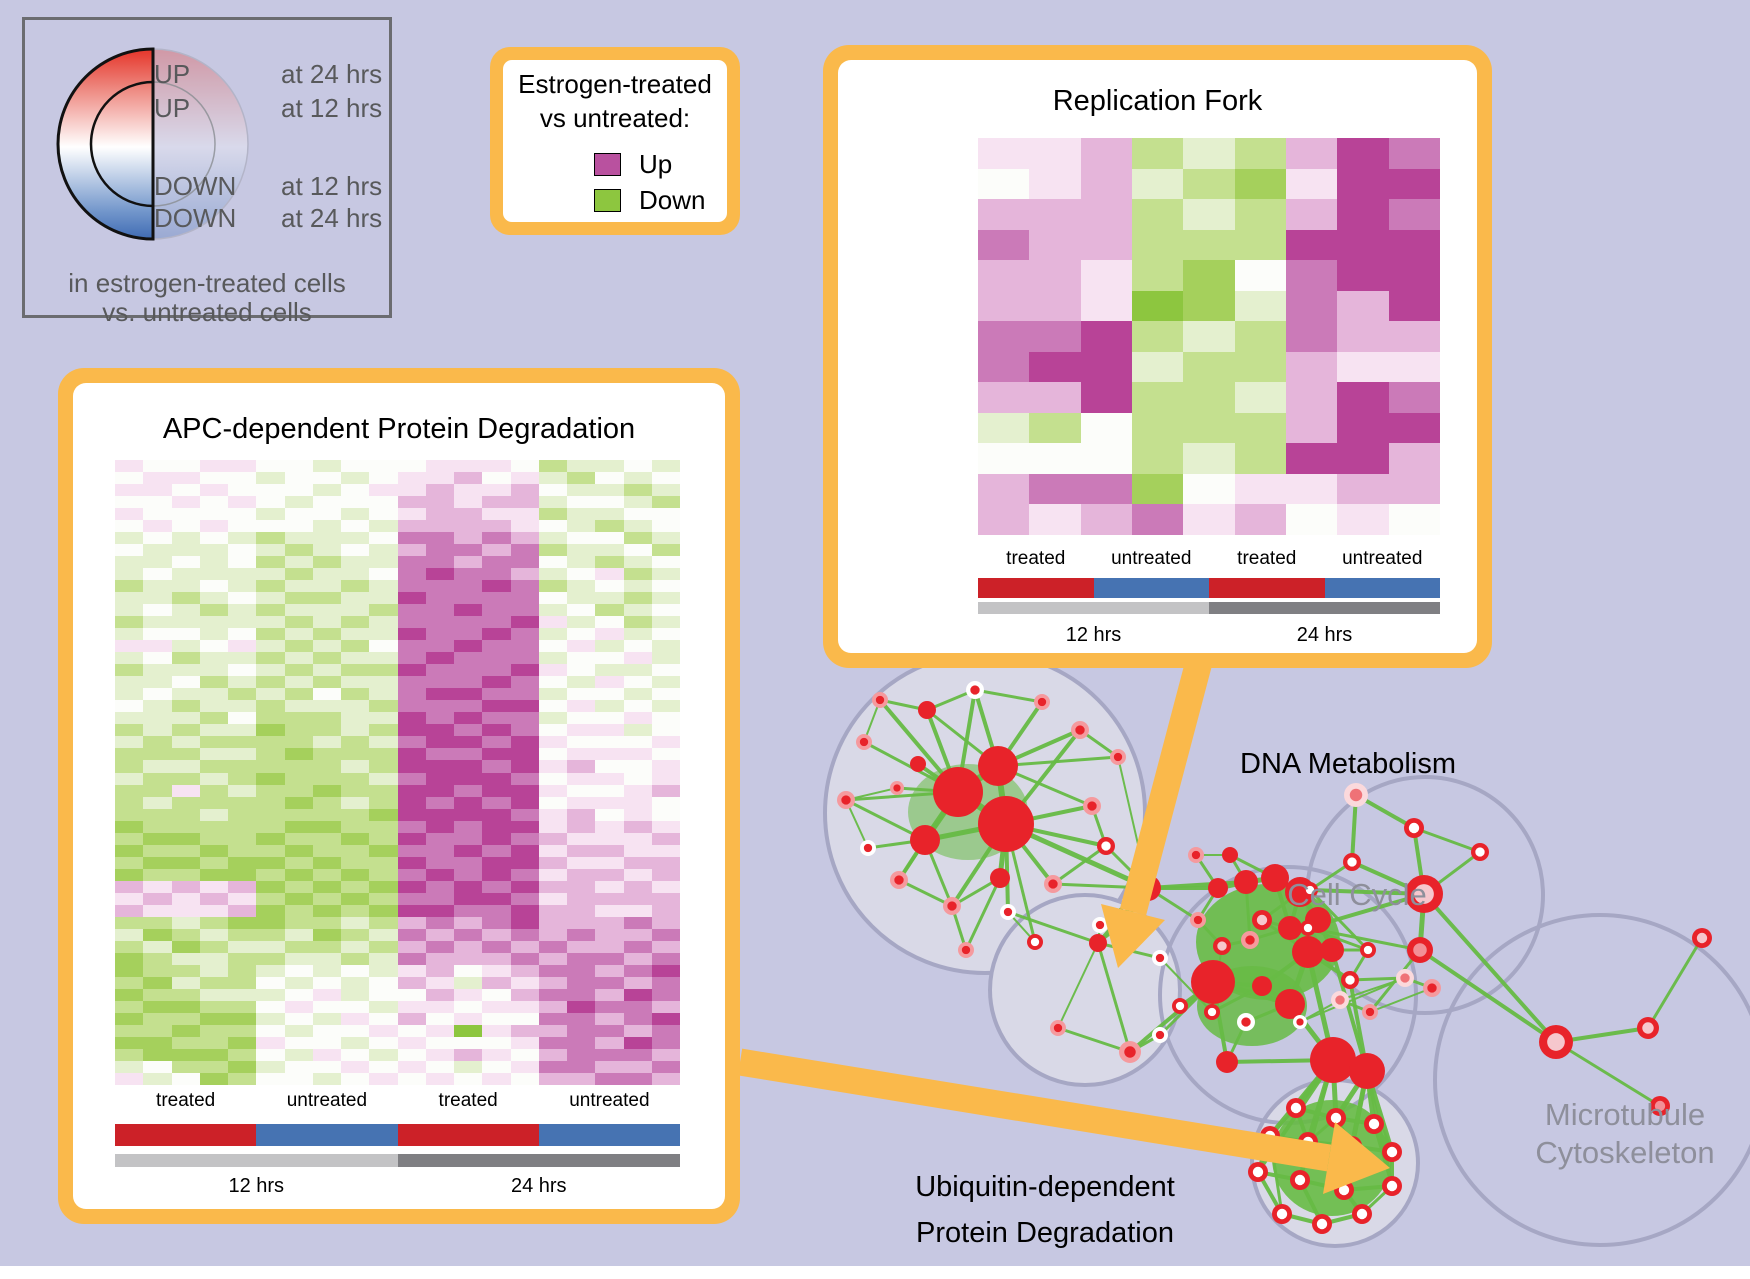 The height and width of the screenshot is (1279, 1750). I want to click on rf-bar-12hrs, so click(1093, 608).